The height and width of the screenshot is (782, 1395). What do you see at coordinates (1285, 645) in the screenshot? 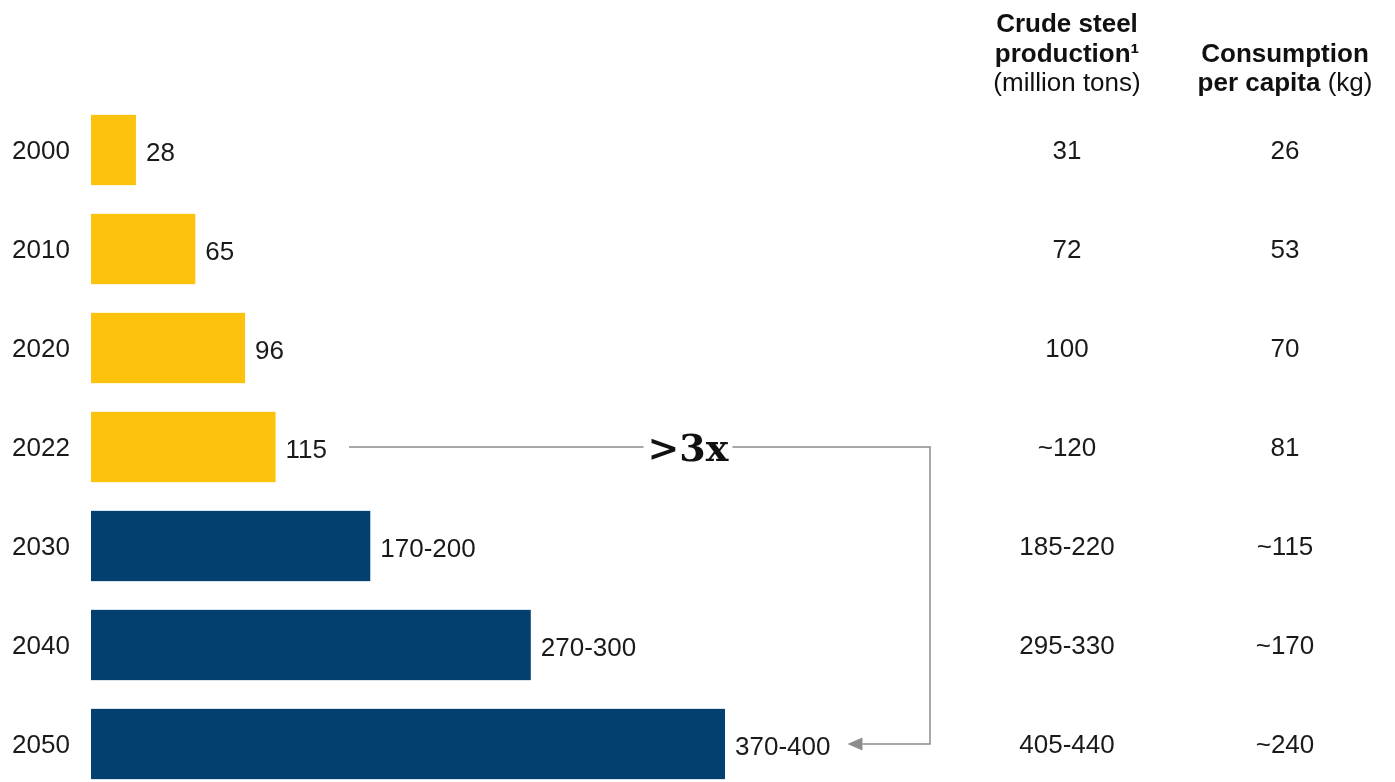
I see `text: ~170` at bounding box center [1285, 645].